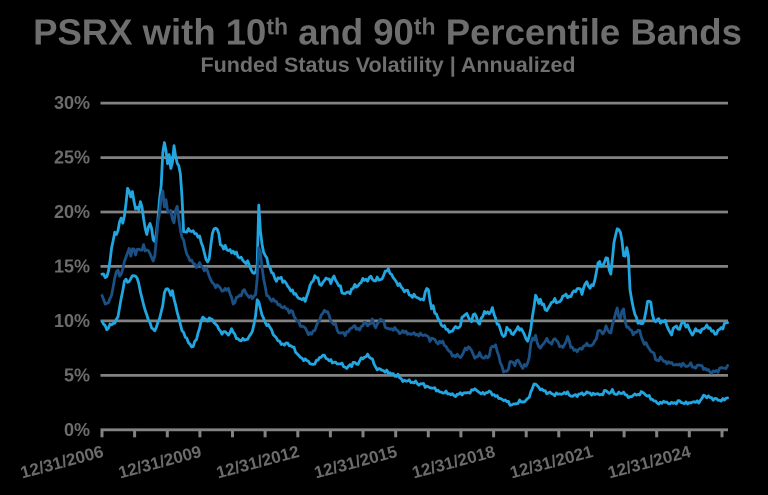 The height and width of the screenshot is (495, 768). Describe the element at coordinates (387, 32) in the screenshot. I see `svg-text:PSRX with 10th and 90th Percen: PSRX with 10th and 90th Percentile Bands` at that location.